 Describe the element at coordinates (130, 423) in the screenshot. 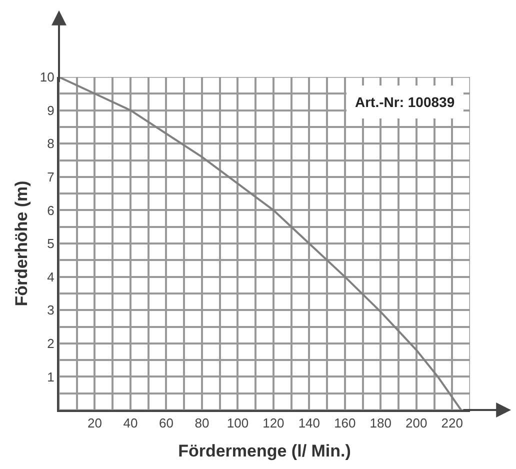

I see `x-tick-label: 40` at that location.